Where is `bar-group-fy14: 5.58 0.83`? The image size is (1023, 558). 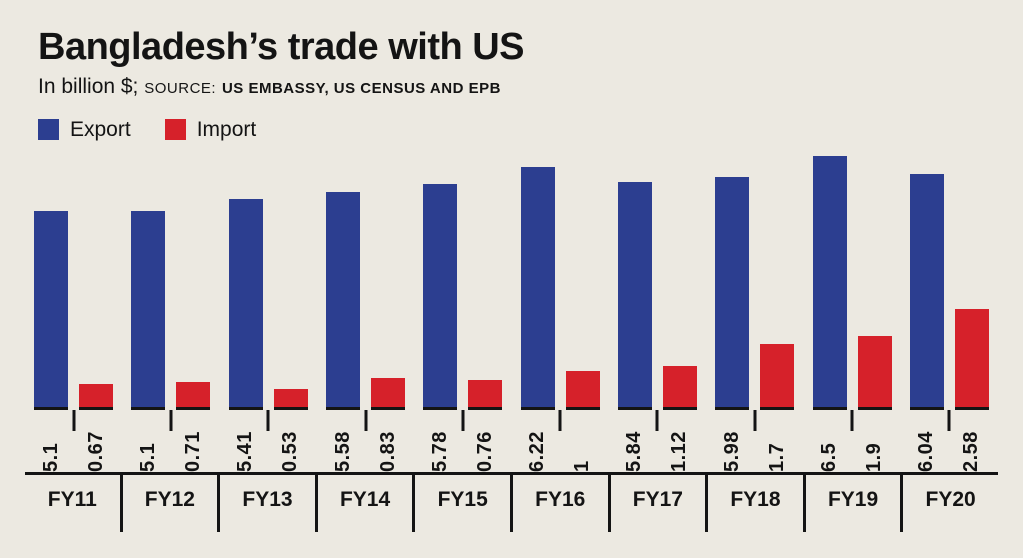
bar-group-fy14: 5.58 0.83 is located at coordinates (365, 313).